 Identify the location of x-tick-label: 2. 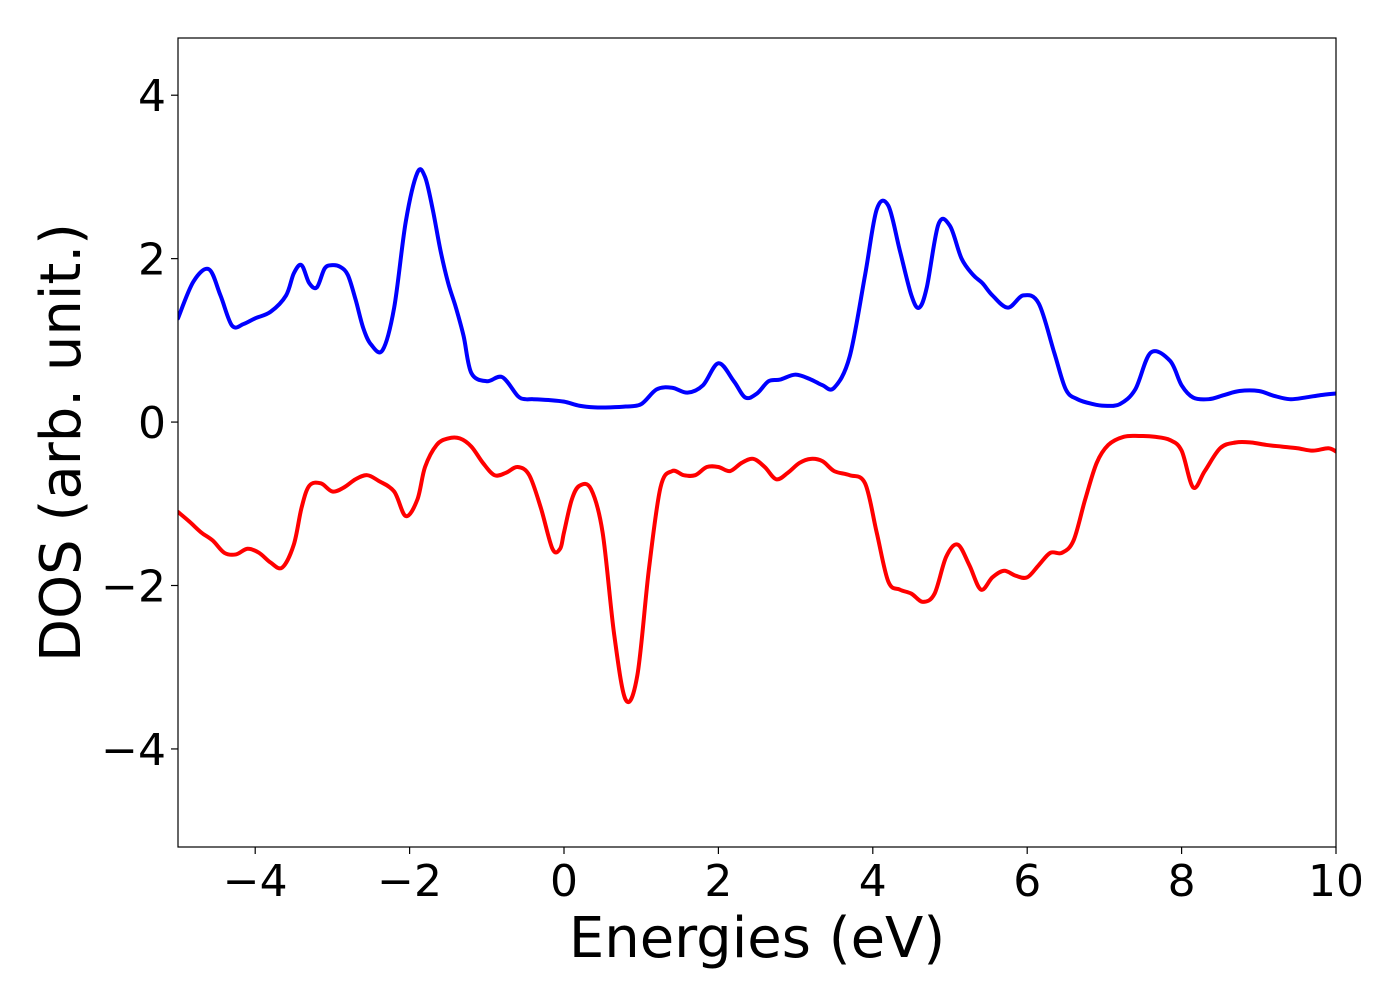
(718, 881).